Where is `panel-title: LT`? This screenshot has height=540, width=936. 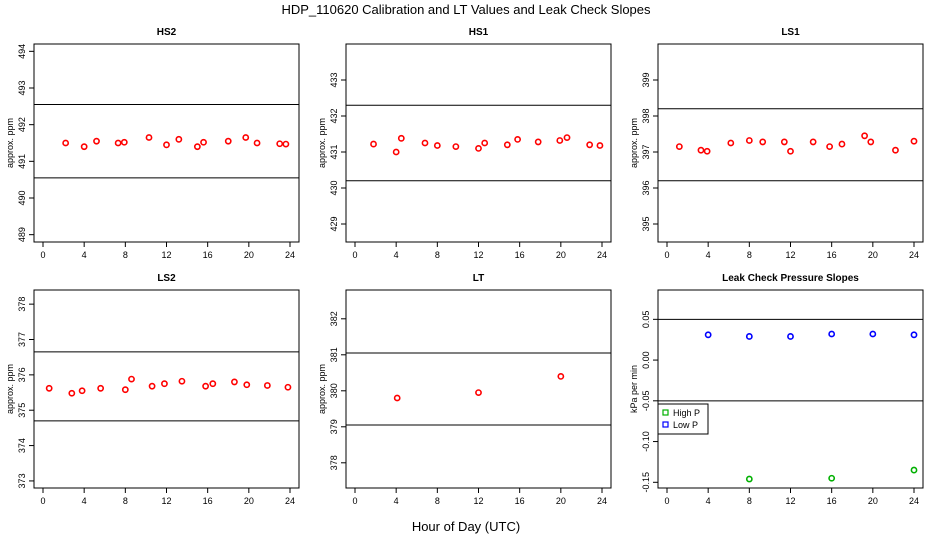 panel-title: LT is located at coordinates (478, 278).